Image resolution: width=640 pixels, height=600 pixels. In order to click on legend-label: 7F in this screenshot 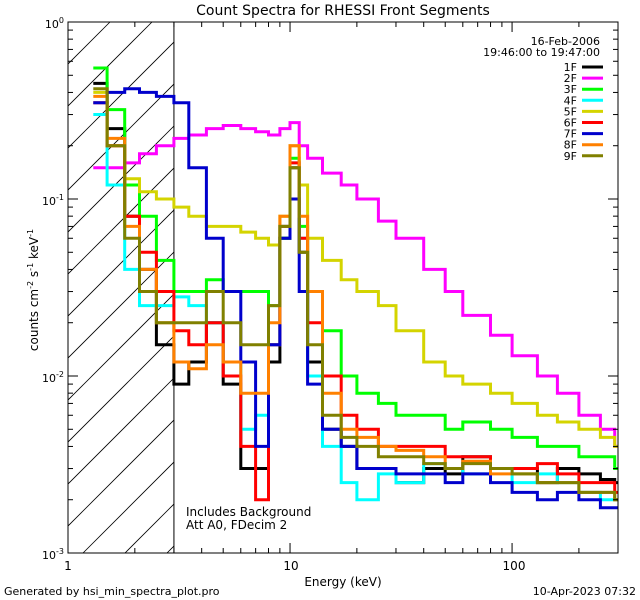, I will do `click(570, 134)`.